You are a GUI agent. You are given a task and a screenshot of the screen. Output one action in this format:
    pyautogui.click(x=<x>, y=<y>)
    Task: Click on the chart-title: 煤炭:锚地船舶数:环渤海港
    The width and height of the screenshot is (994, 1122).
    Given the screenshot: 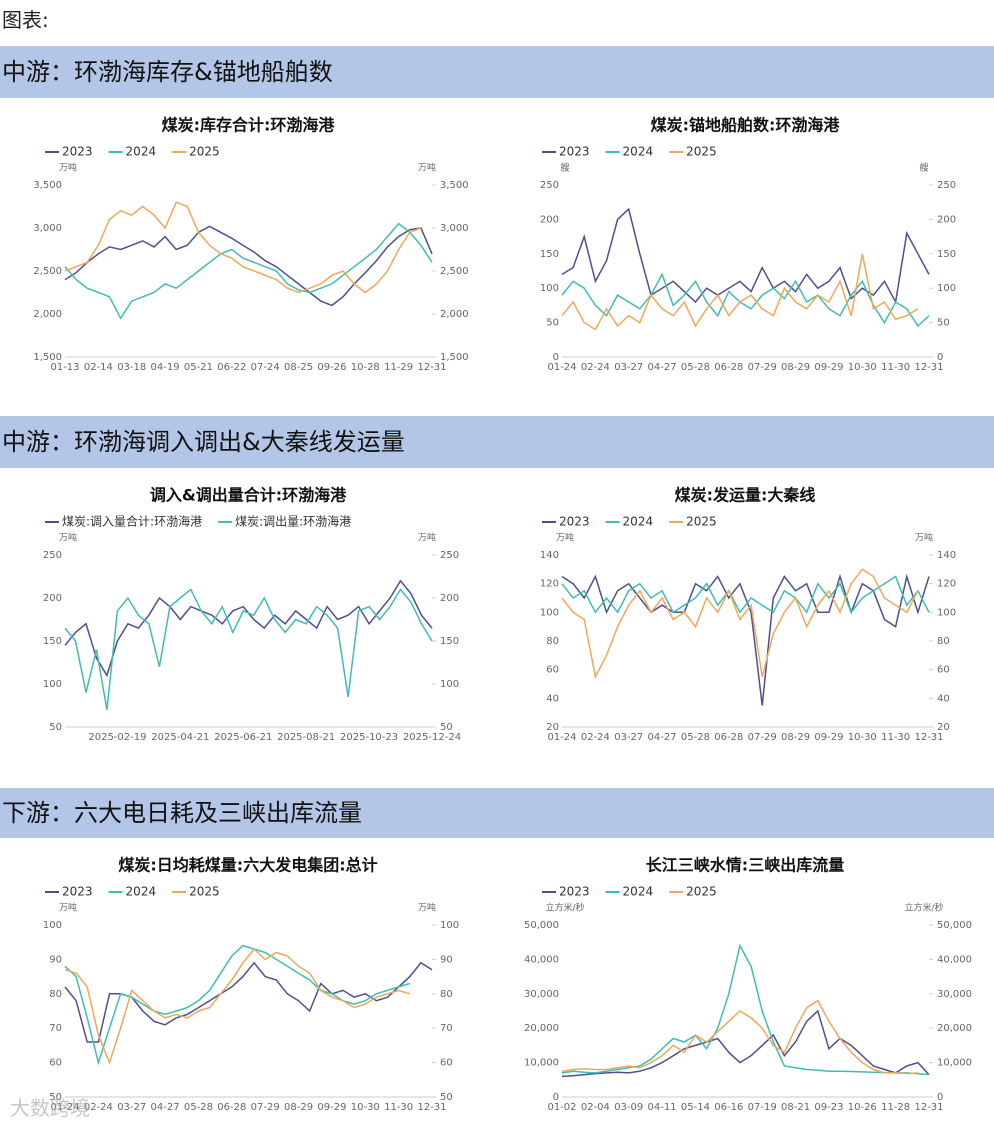 What is the action you would take?
    pyautogui.click(x=746, y=125)
    